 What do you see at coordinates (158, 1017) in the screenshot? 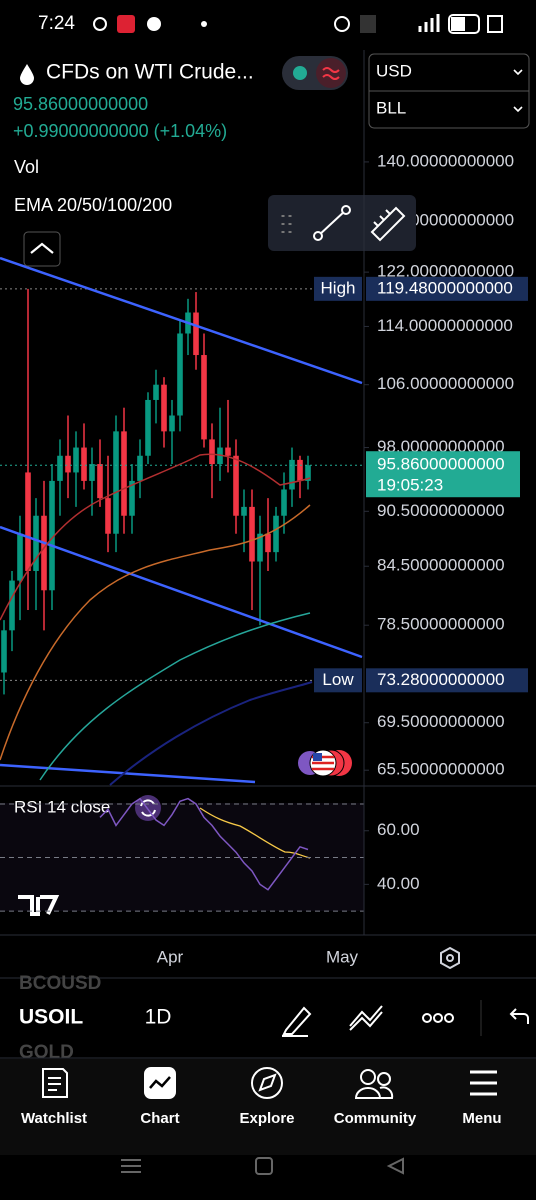
I see `interval: 1D` at bounding box center [158, 1017].